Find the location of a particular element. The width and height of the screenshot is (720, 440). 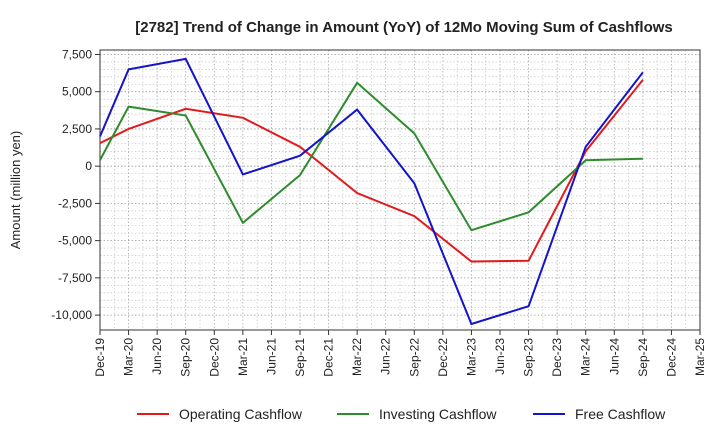

x-tick-label: Sep-20 is located at coordinates (186, 357).